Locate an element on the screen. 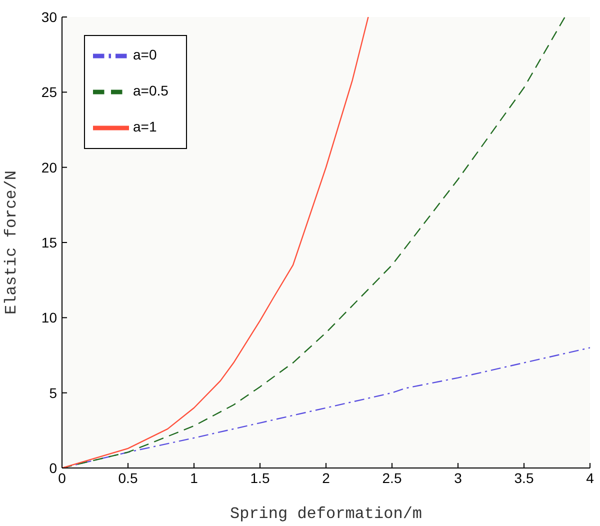 This screenshot has height=526, width=600. y-tick-label: 25 is located at coordinates (49, 92).